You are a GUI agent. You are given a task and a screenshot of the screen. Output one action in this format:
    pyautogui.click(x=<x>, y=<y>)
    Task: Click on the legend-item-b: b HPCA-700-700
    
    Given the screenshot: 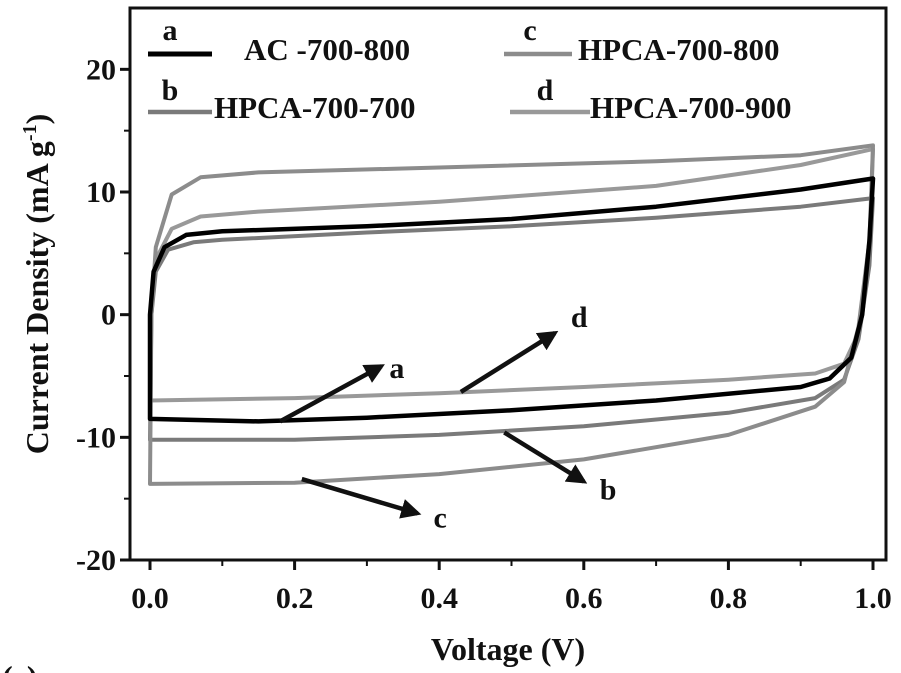 What is the action you would take?
    pyautogui.click(x=281, y=99)
    